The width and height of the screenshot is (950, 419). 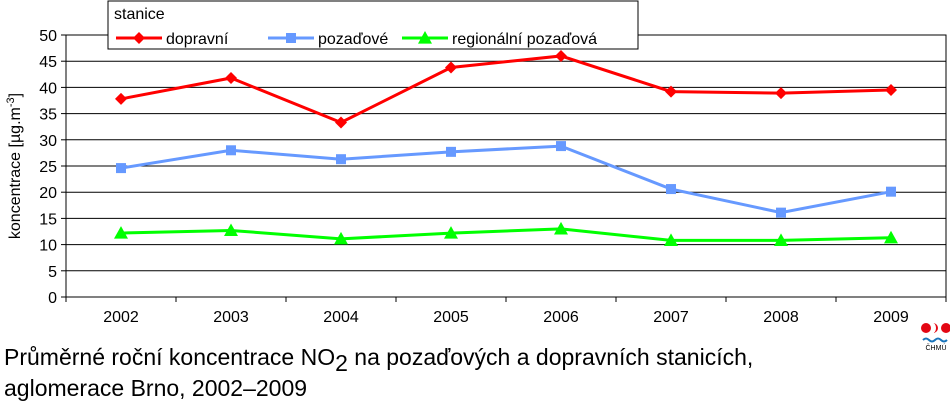 What do you see at coordinates (936, 347) in the screenshot?
I see `logo-text: ČHMÚ` at bounding box center [936, 347].